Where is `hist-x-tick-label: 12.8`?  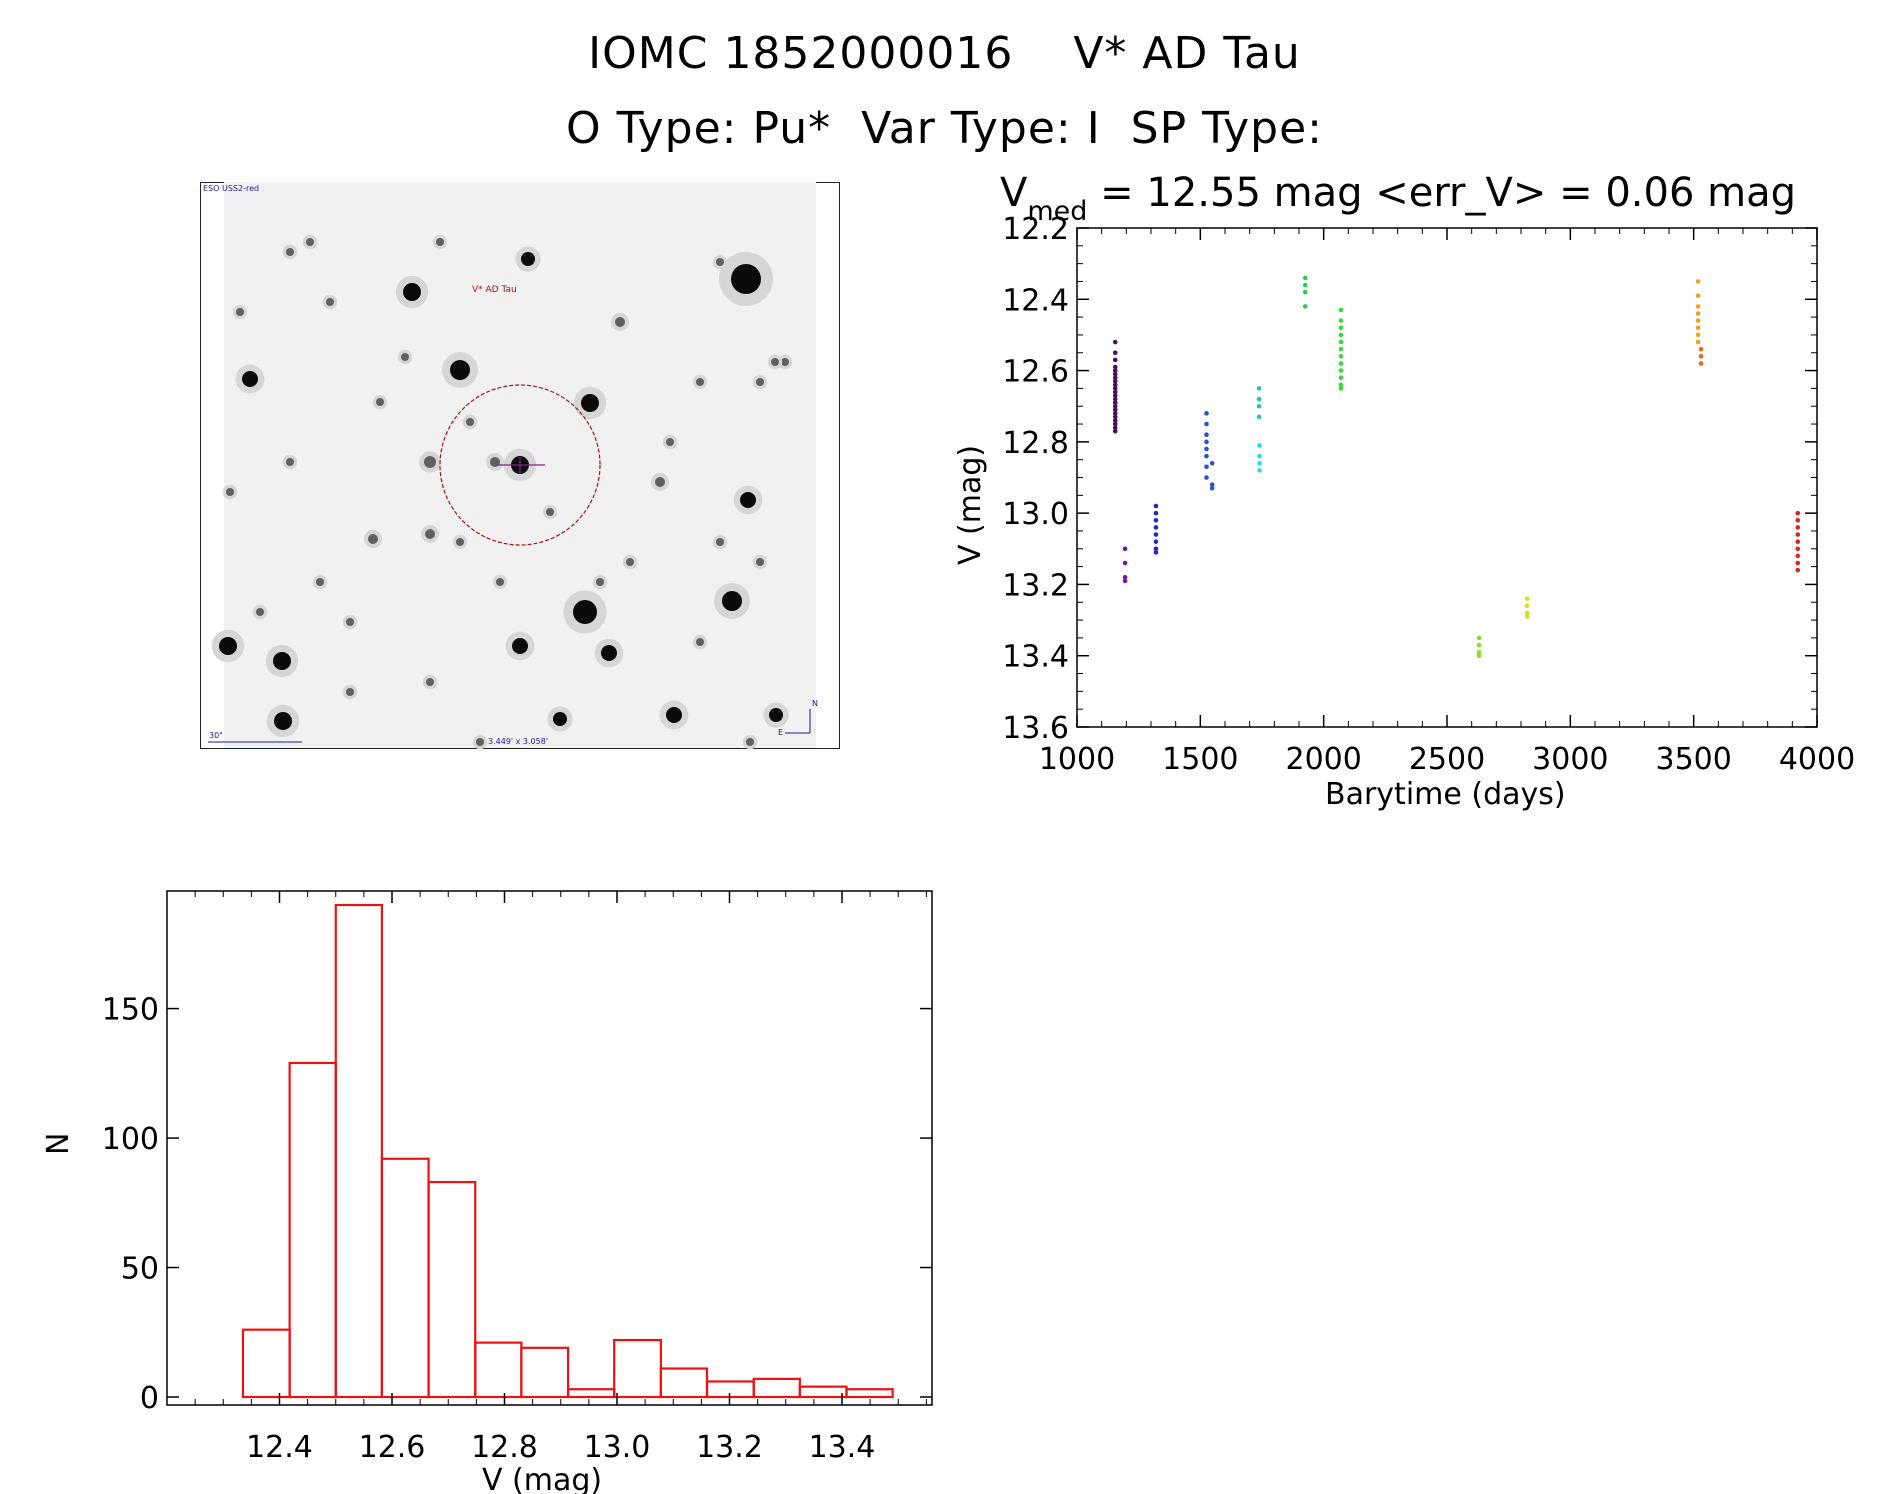 hist-x-tick-label: 12.8 is located at coordinates (504, 1447).